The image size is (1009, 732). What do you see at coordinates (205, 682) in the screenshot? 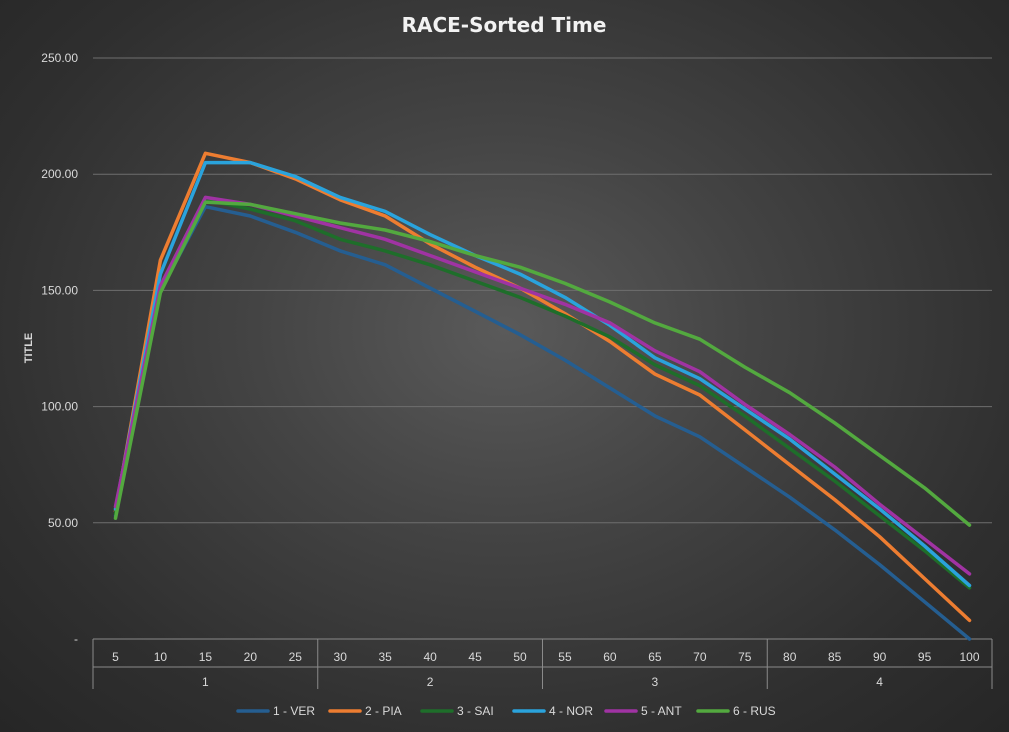
I see `x-group-label: 1` at bounding box center [205, 682].